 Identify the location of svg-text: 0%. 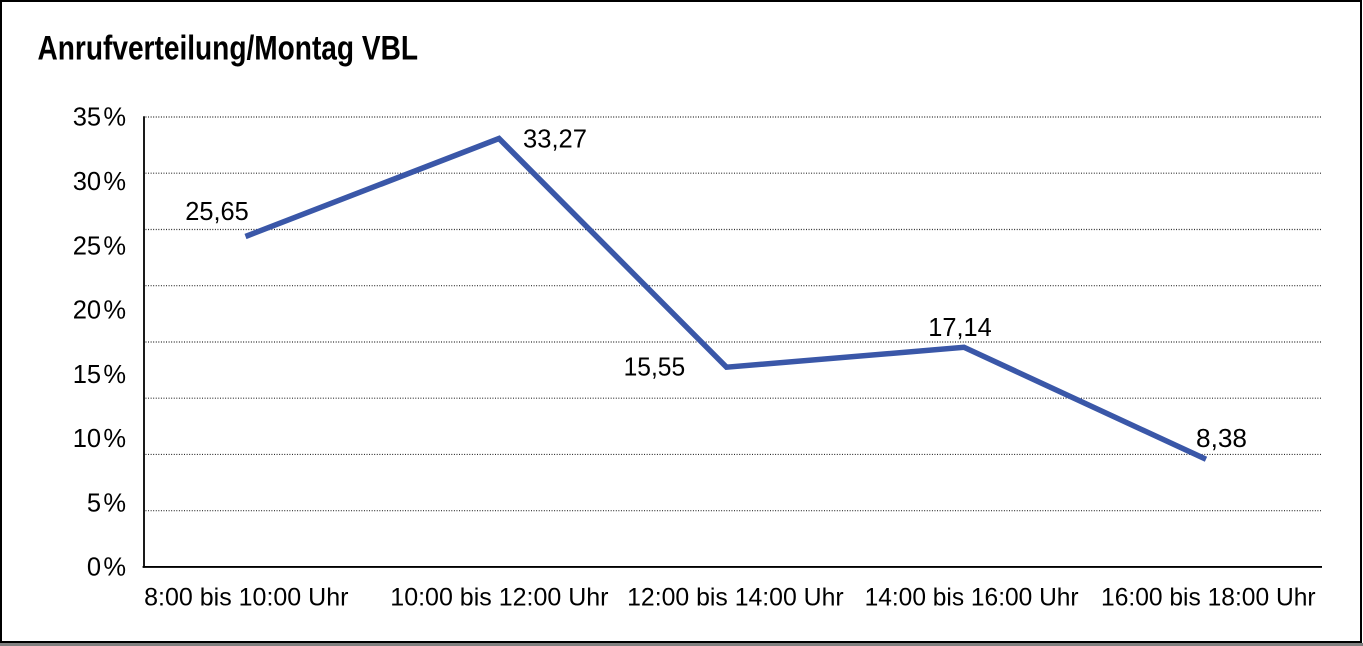
(106, 568).